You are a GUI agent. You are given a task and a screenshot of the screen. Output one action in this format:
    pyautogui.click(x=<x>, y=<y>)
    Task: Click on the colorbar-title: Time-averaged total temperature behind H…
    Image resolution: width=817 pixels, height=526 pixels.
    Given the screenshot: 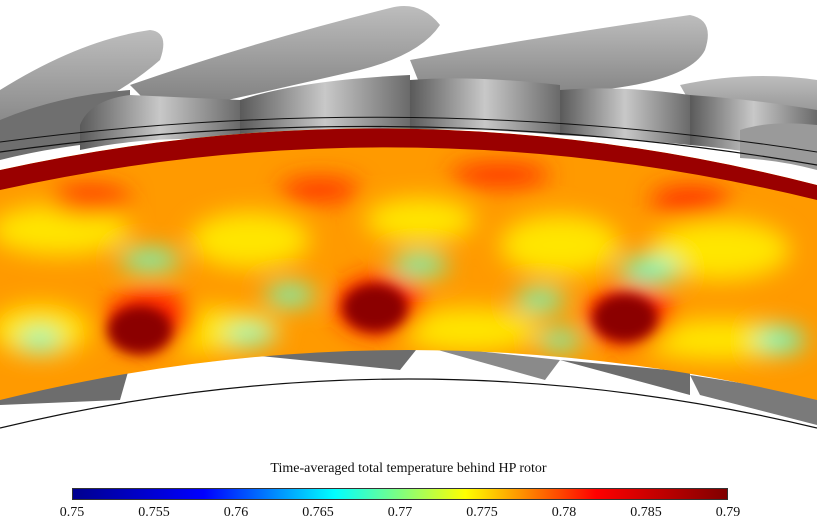 What is the action you would take?
    pyautogui.click(x=408, y=468)
    